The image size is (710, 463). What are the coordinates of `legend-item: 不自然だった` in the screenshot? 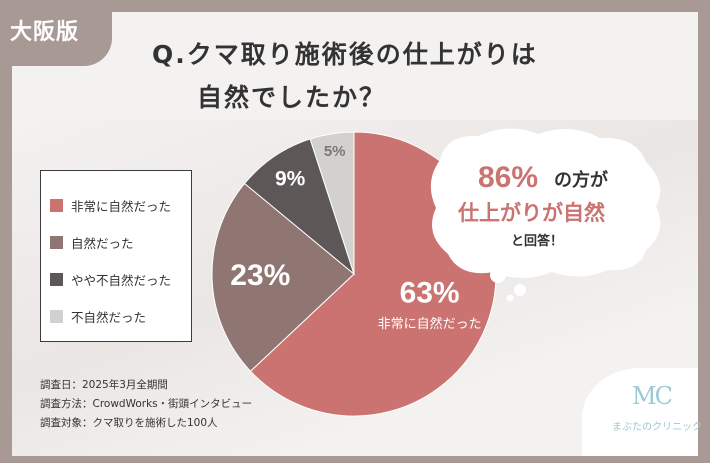 It's located at (98, 316).